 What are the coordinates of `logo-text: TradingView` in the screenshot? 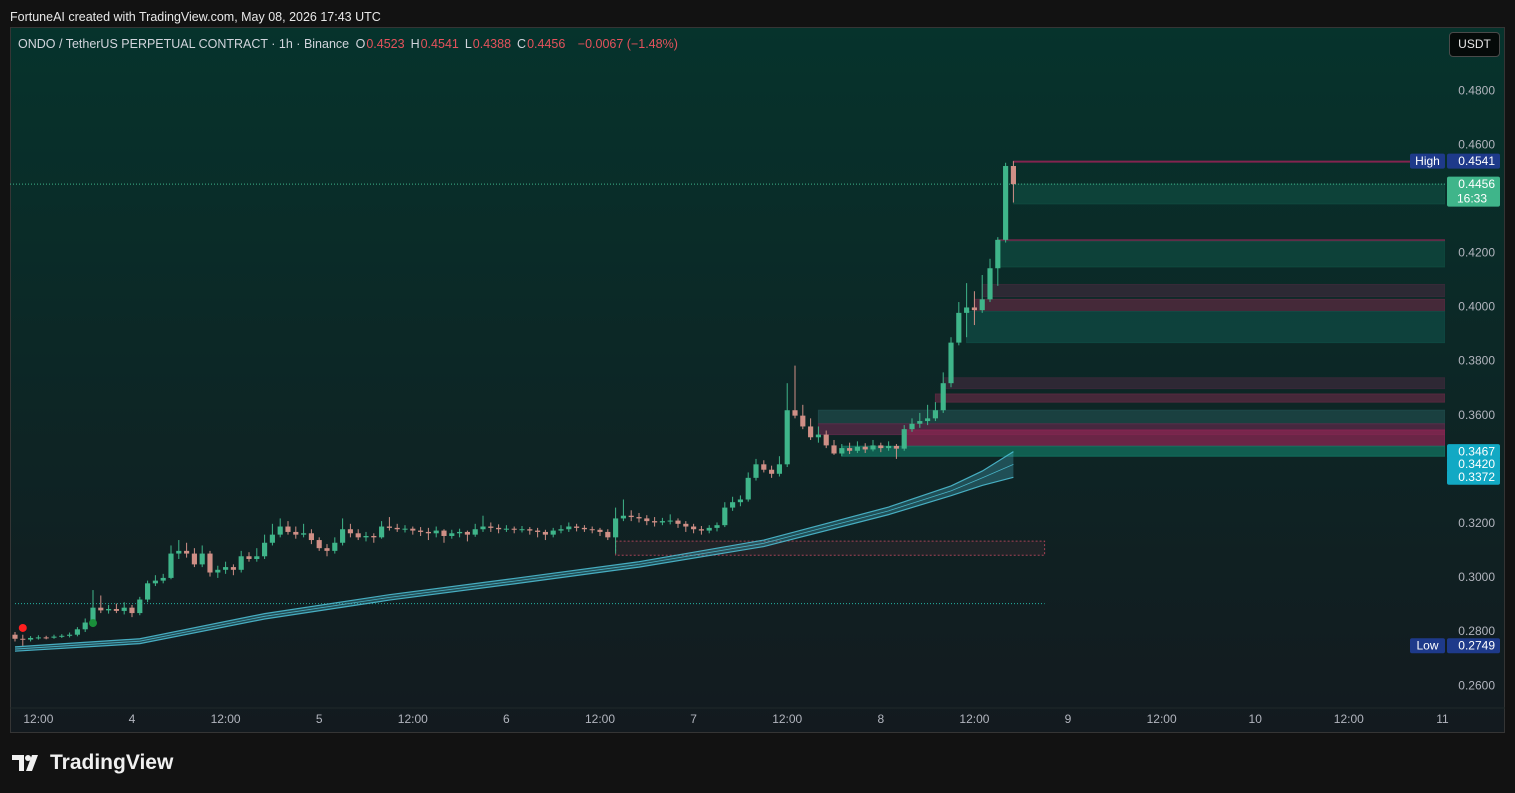 It's located at (112, 762).